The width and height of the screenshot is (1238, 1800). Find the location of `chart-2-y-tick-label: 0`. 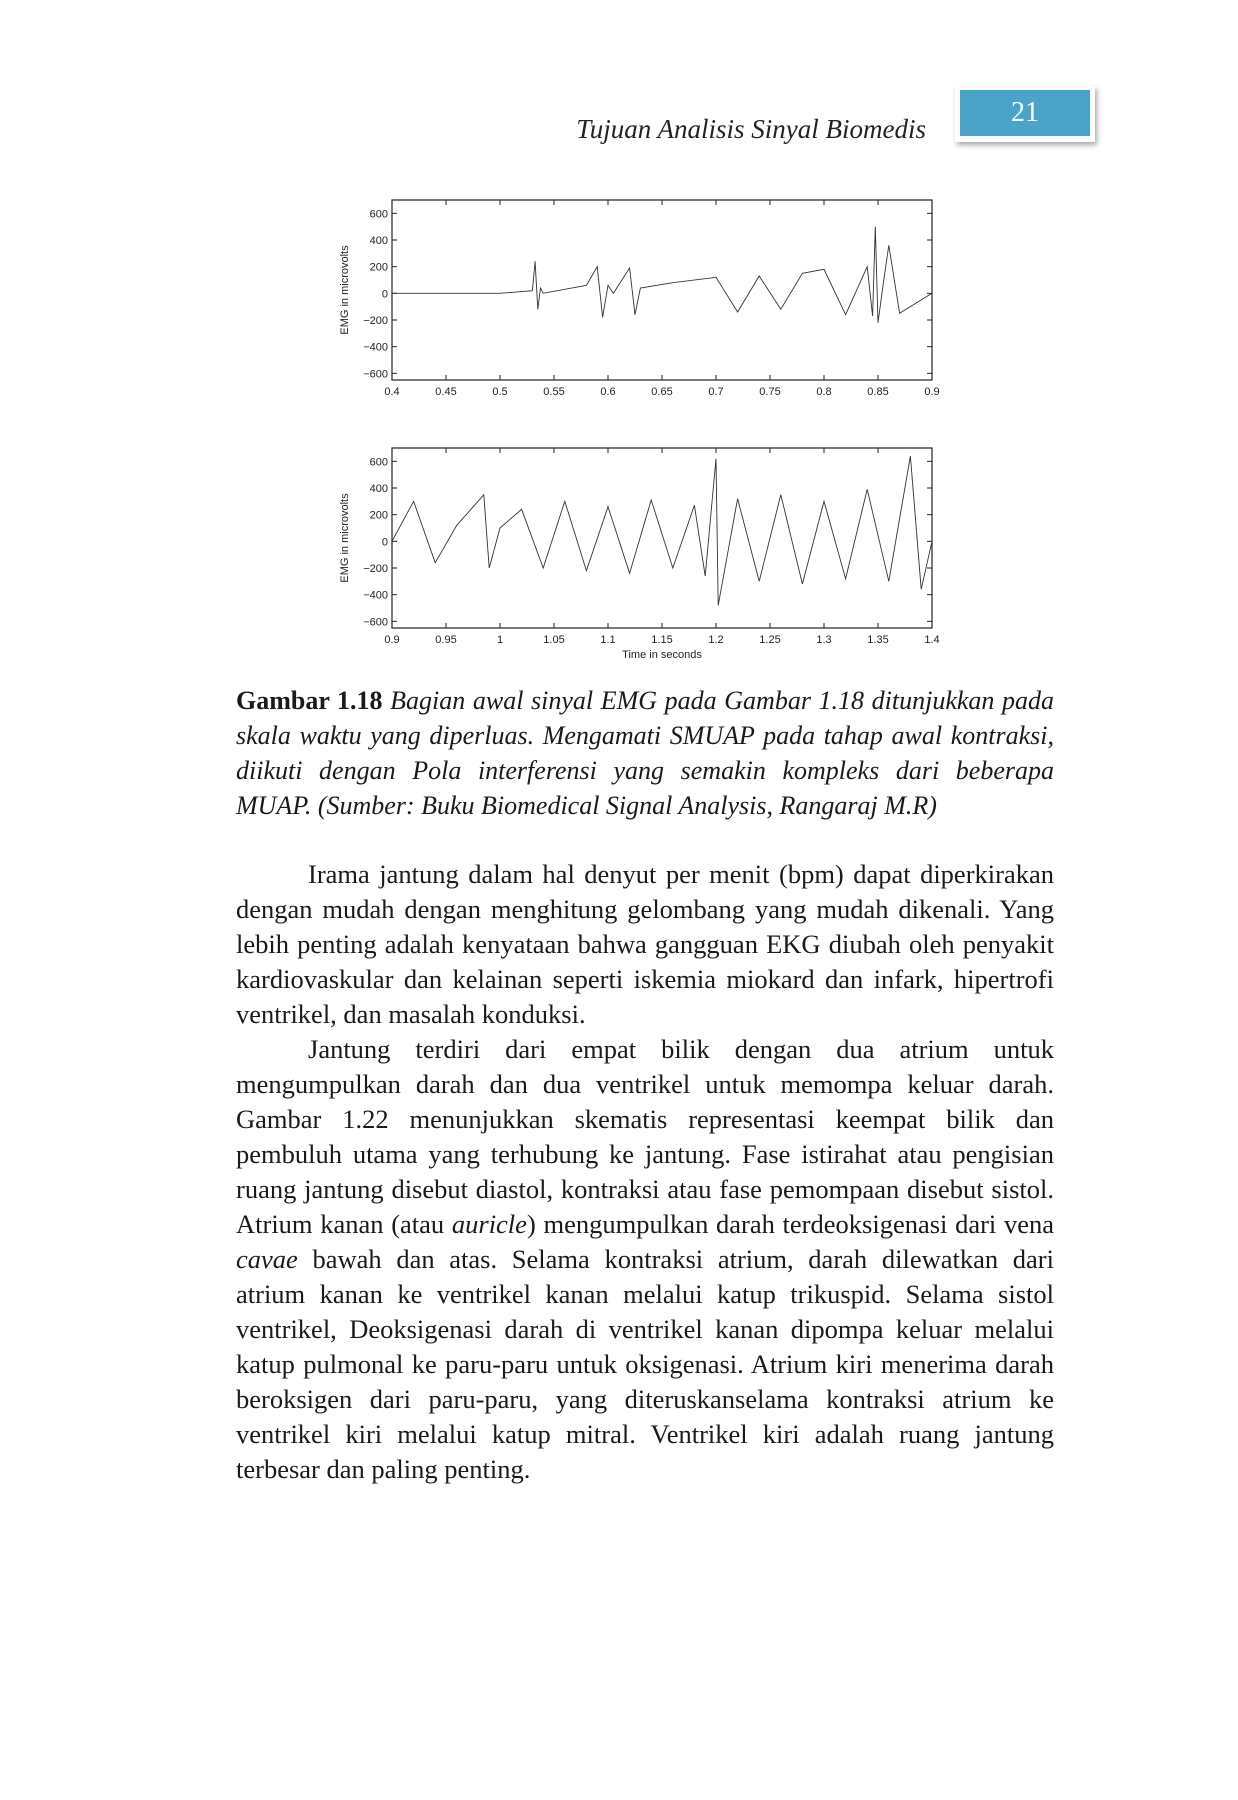

chart-2-y-tick-label: 0 is located at coordinates (385, 542).